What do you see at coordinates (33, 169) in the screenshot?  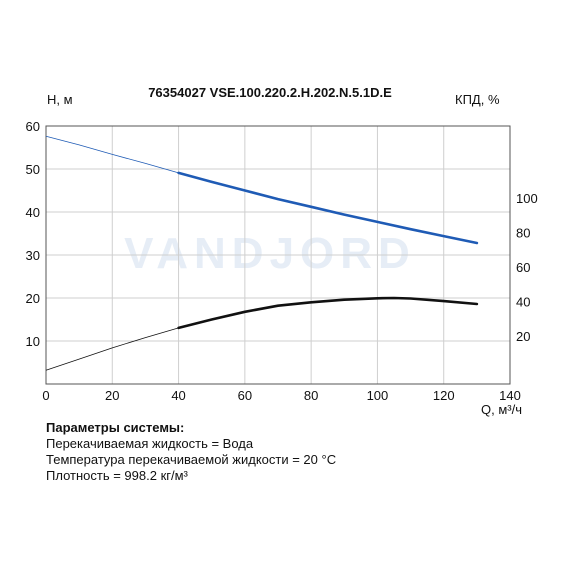 I see `y-tick-label-left: 50` at bounding box center [33, 169].